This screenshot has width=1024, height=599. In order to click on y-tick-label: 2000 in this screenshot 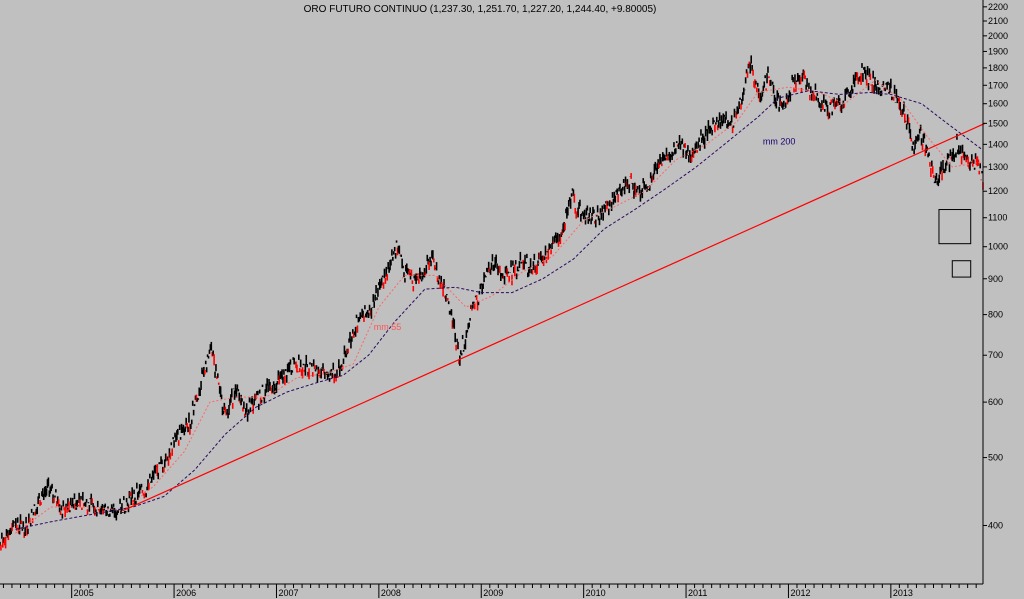, I will do `click(998, 36)`.